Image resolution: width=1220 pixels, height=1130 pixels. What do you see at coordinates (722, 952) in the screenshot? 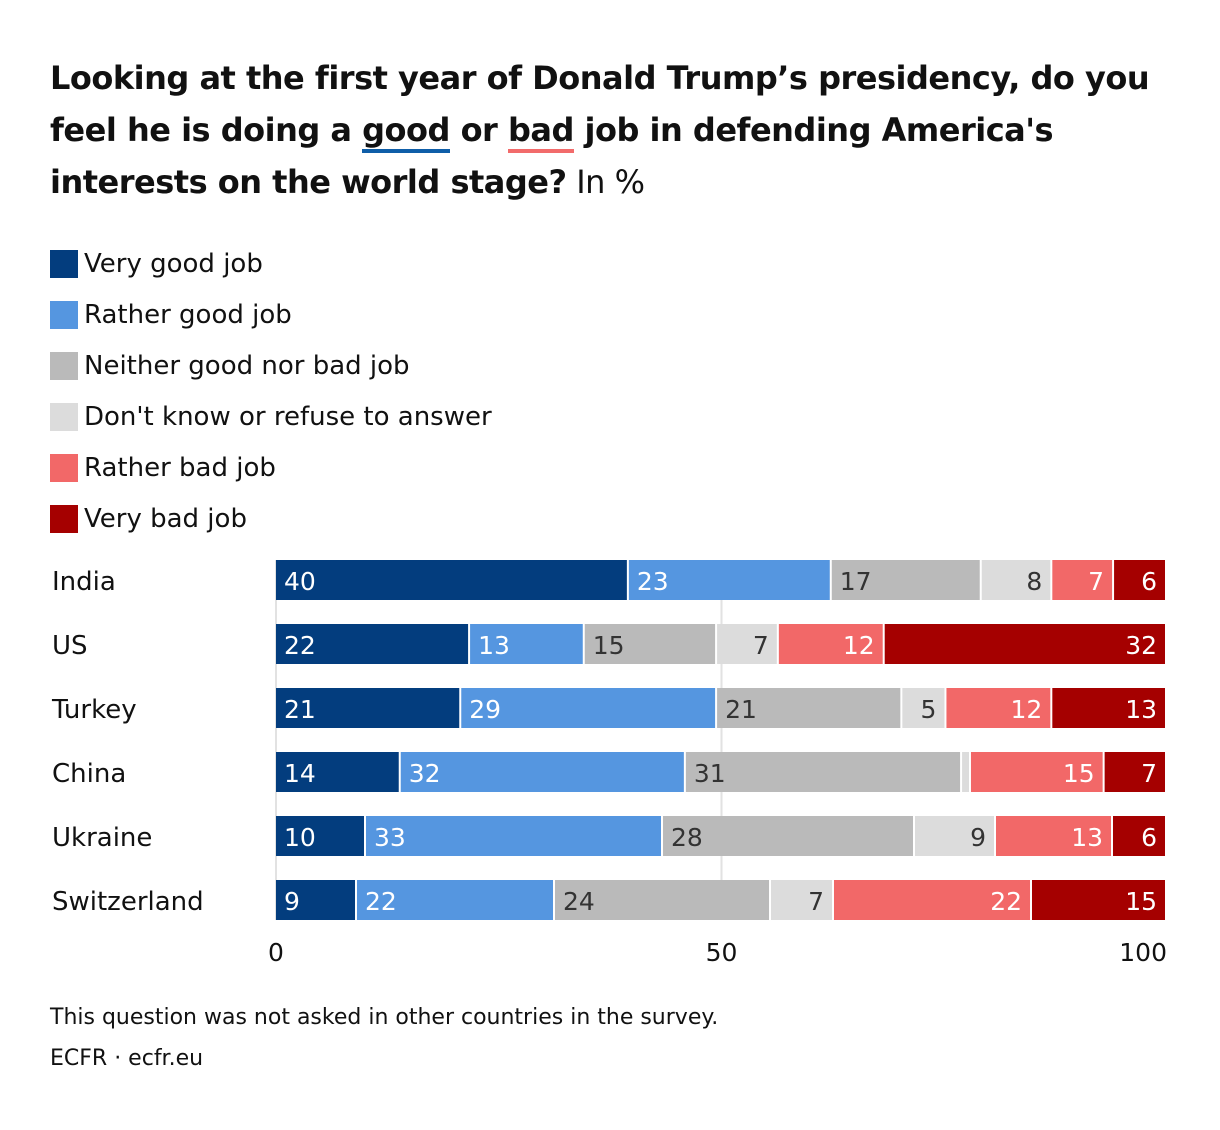
I see `x-tick-label: 50` at bounding box center [722, 952].